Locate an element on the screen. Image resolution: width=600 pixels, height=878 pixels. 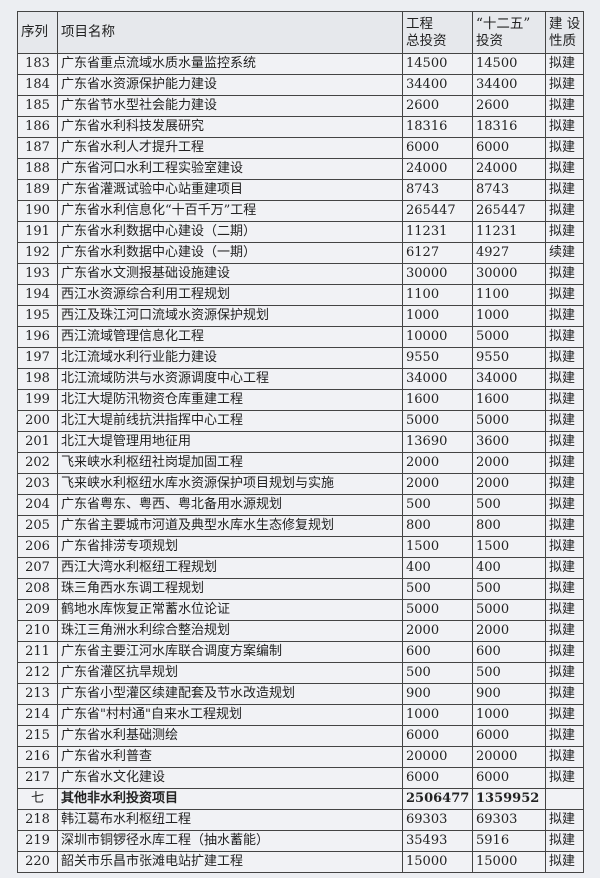
table-row: 196 西江流域管理信息化工程 10000 5000 拟建 is located at coordinates (300, 337).